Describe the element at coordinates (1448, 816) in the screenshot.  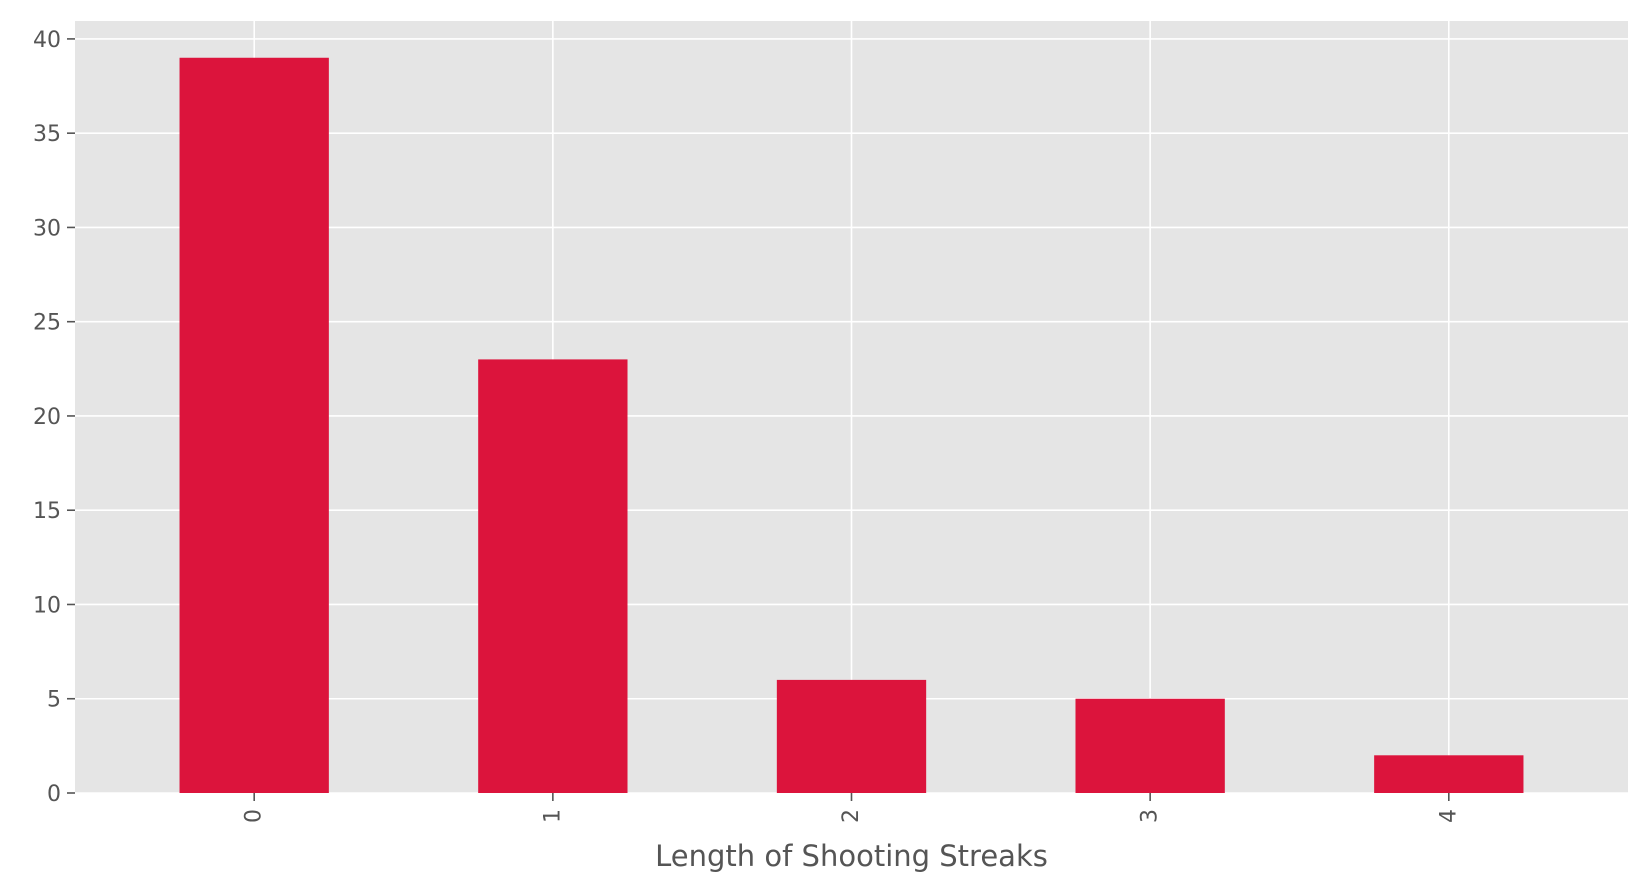
I see `x-tick-label: 4` at that location.